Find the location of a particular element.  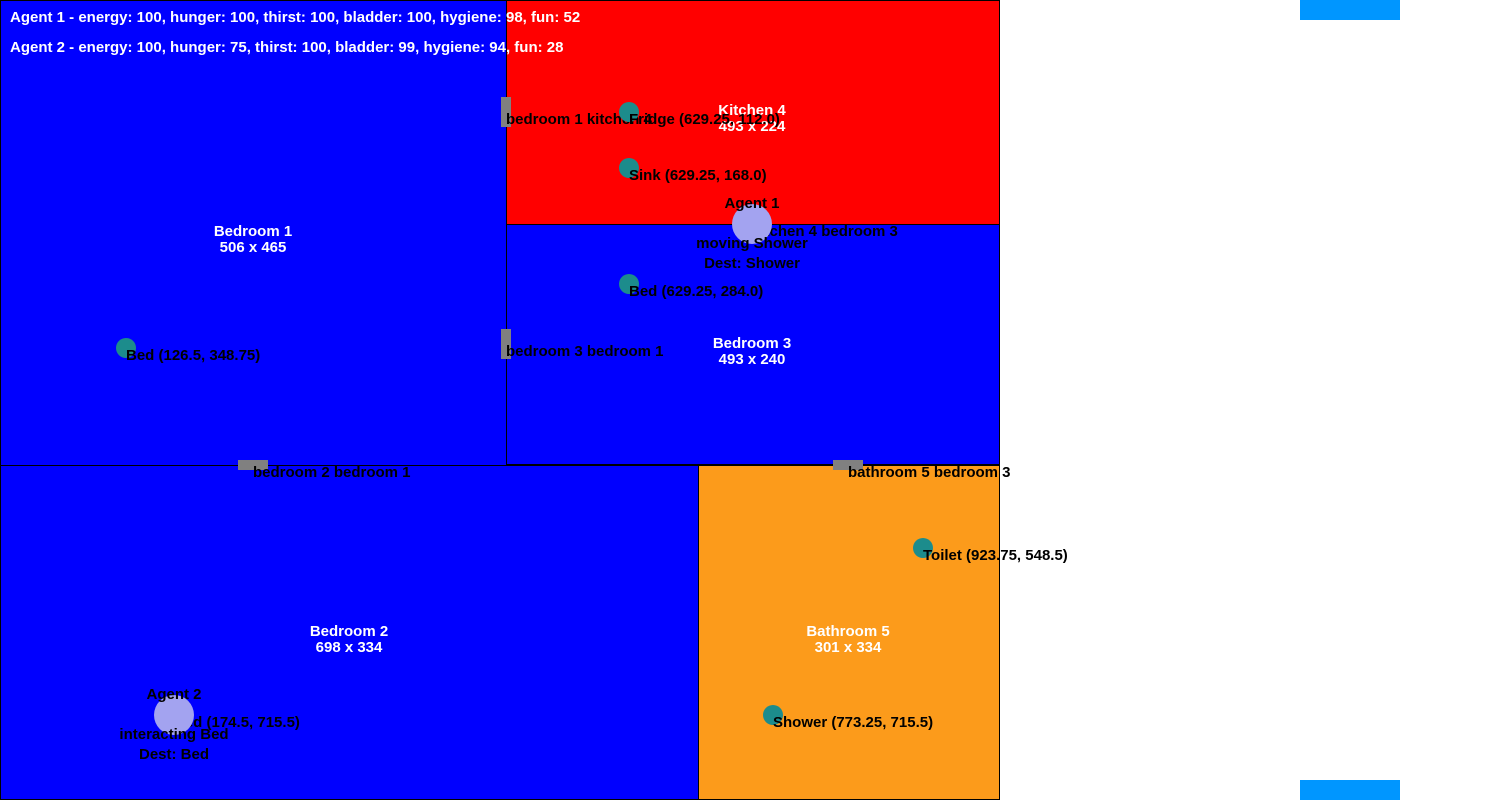

room-name: Bedroom 1 is located at coordinates (253, 231).